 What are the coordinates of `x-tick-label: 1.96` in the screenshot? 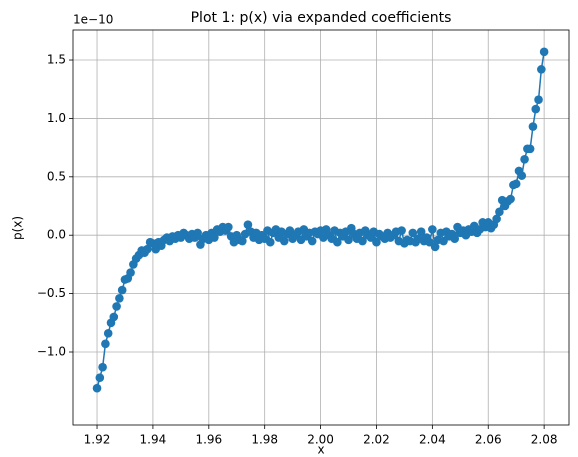 It's located at (208, 440).